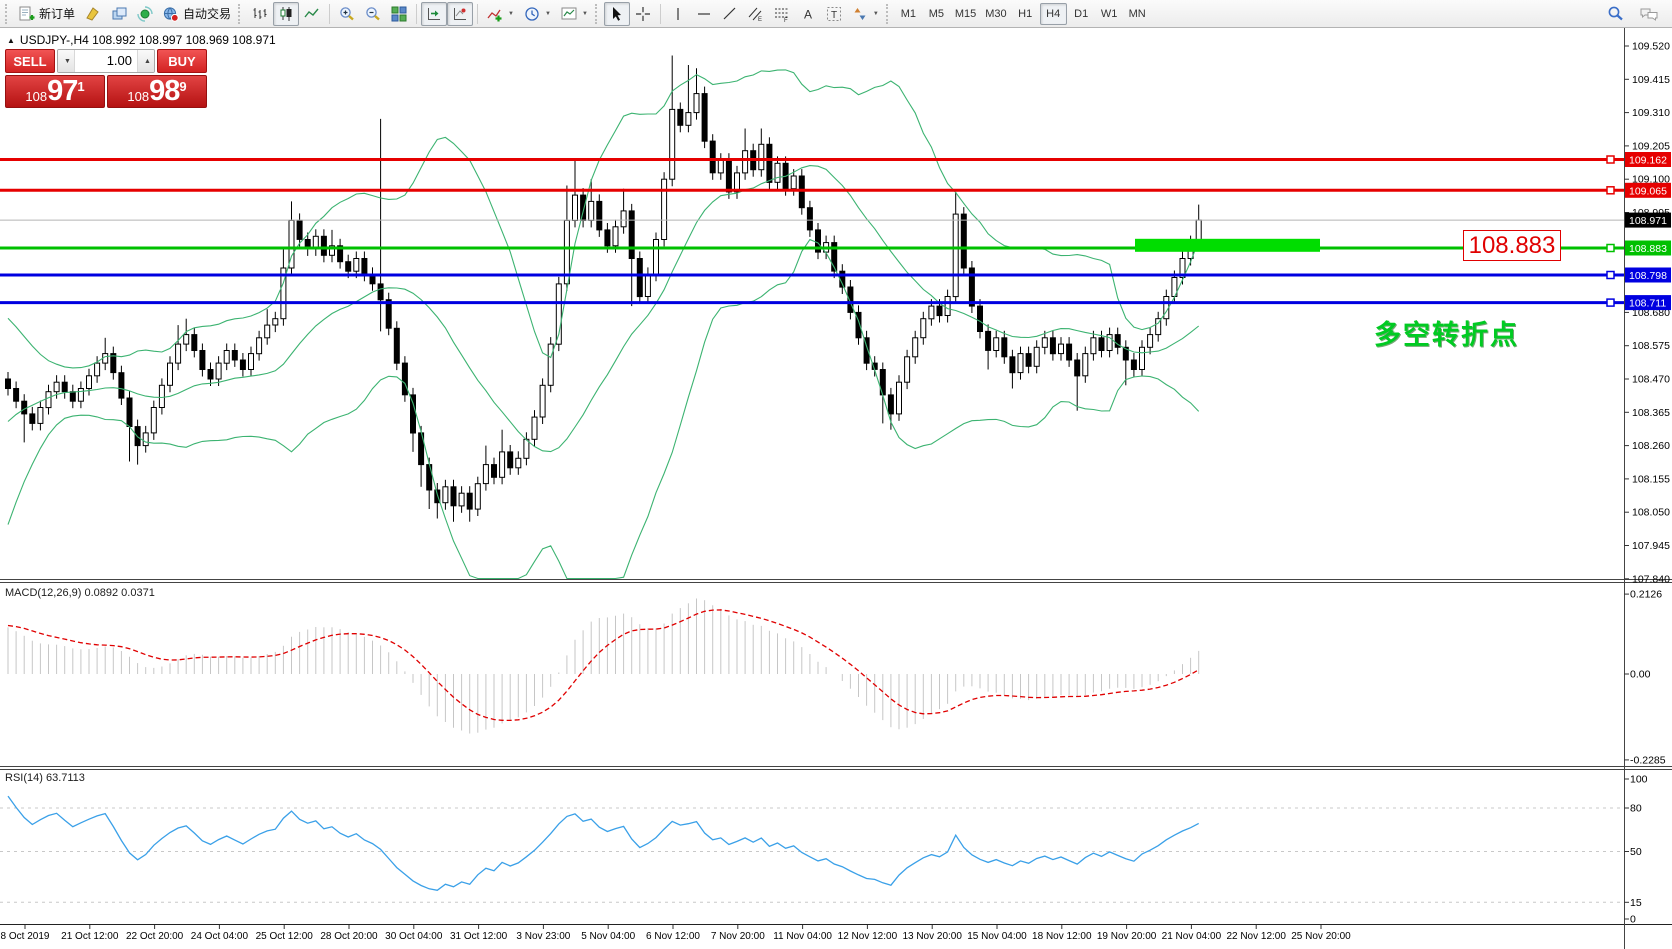 This screenshot has width=1672, height=949. I want to click on svg-text: 107.945, so click(1651, 546).